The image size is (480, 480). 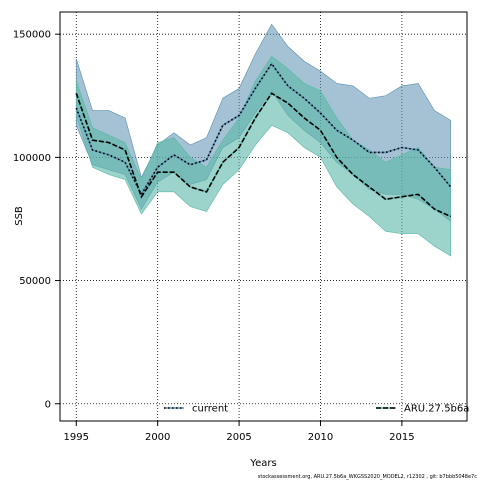 I want to click on x-axis-title: Years, so click(x=262, y=463).